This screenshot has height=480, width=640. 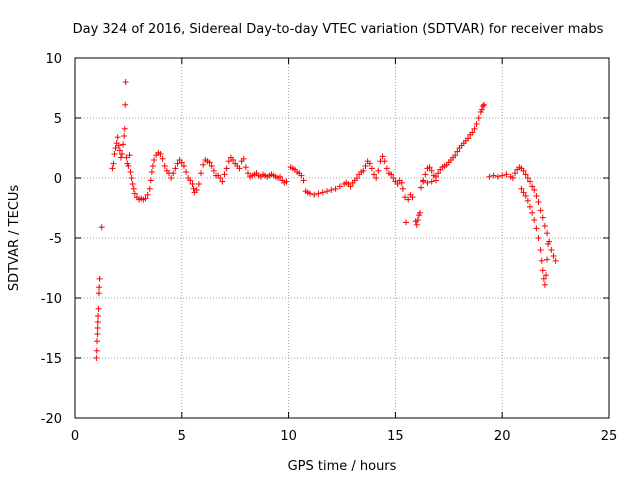 What do you see at coordinates (182, 436) in the screenshot?
I see `x-tick-label: 5` at bounding box center [182, 436].